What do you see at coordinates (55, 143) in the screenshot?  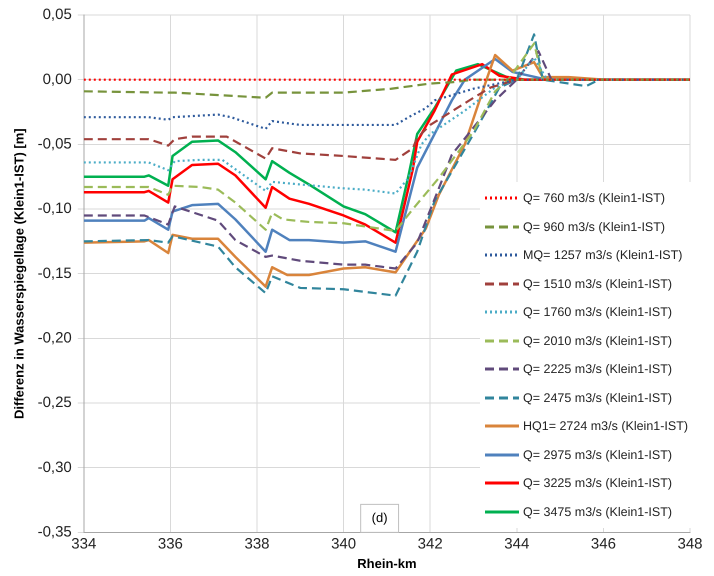 I see `y-tick-label: -0,05` at bounding box center [55, 143].